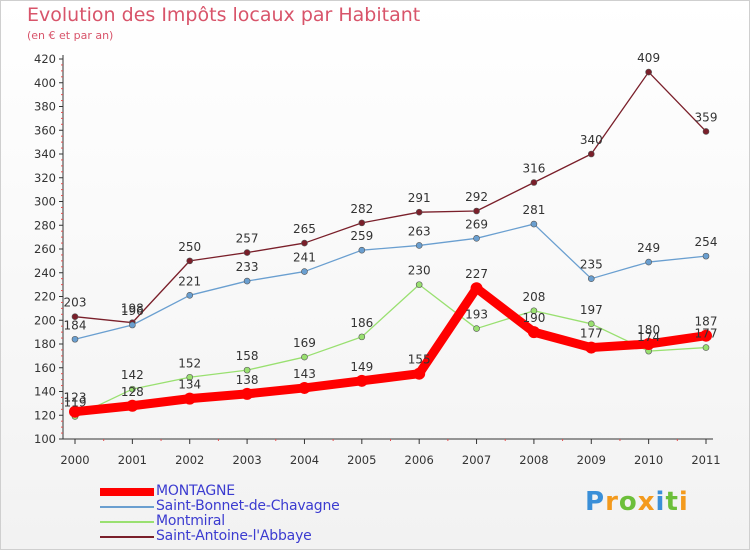 The image size is (750, 550). I want to click on x-tick-label: 2007, so click(476, 460).